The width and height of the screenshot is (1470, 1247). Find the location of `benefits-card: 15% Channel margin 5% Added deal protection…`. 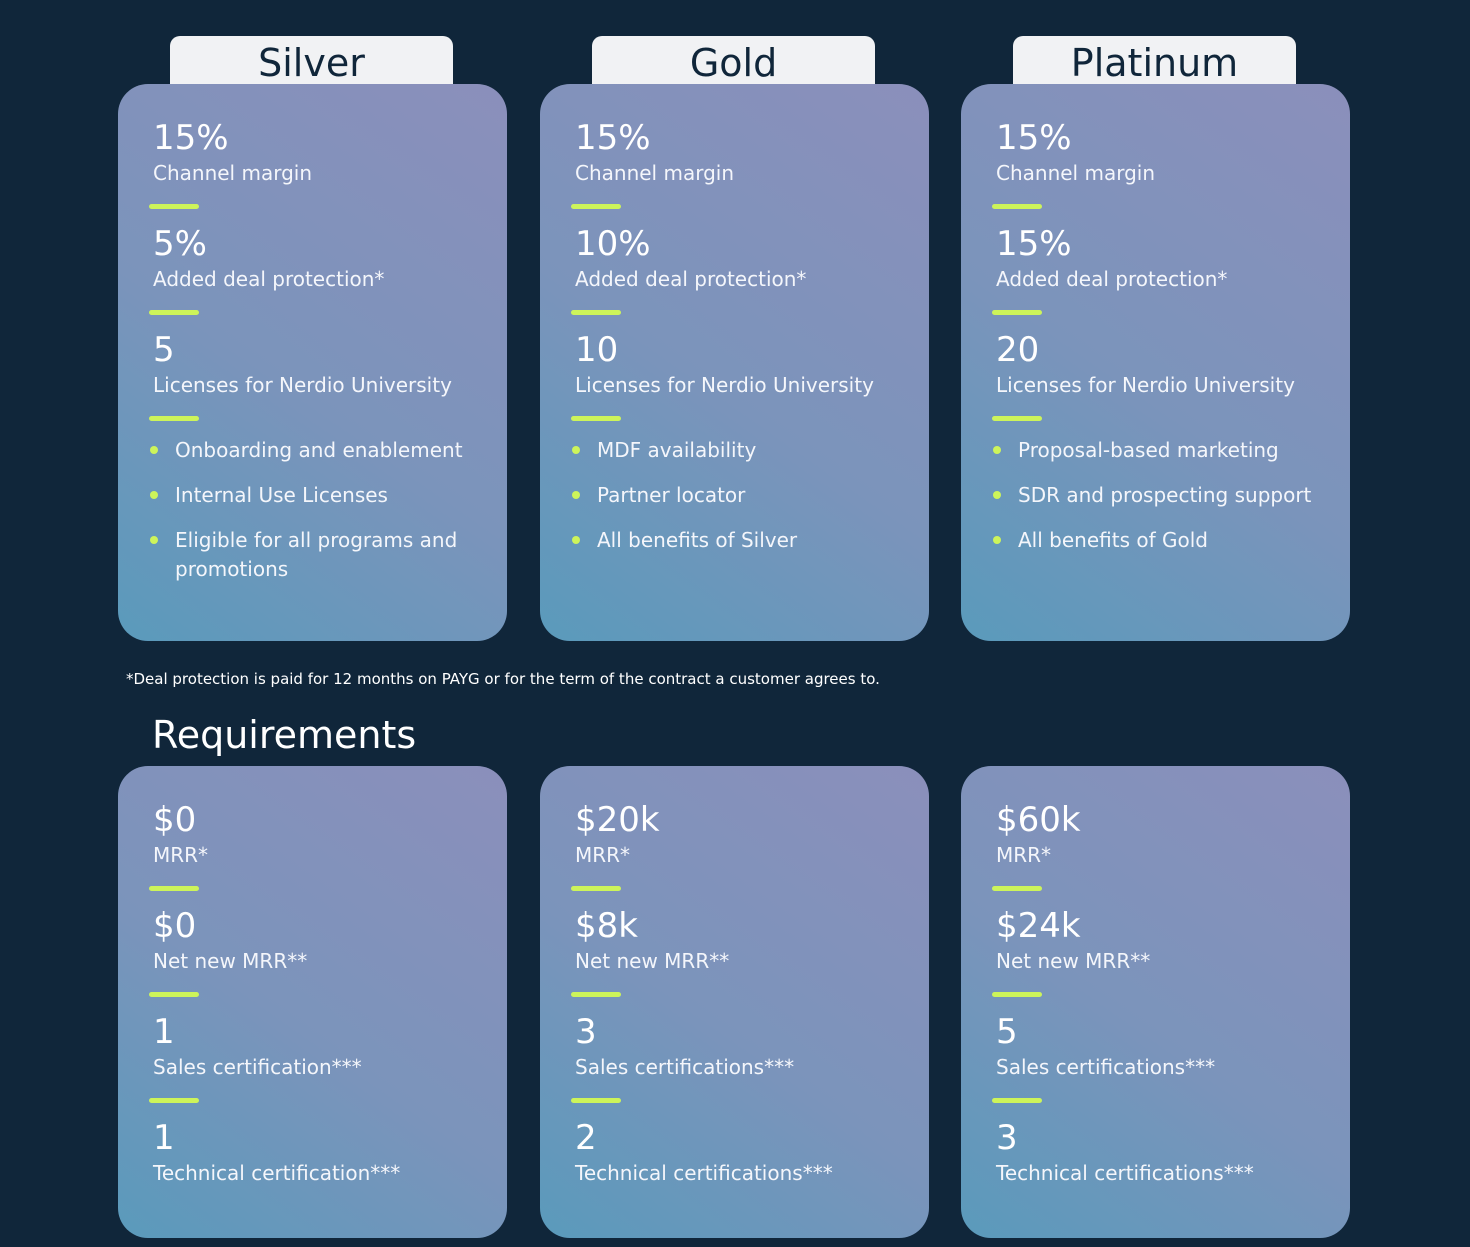

benefits-card: 15% Channel margin 5% Added deal protection… is located at coordinates (312, 362).